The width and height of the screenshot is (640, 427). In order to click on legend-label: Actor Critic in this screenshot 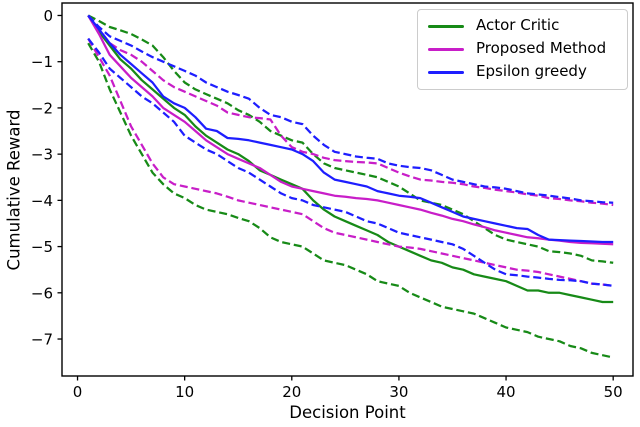, I will do `click(518, 25)`.